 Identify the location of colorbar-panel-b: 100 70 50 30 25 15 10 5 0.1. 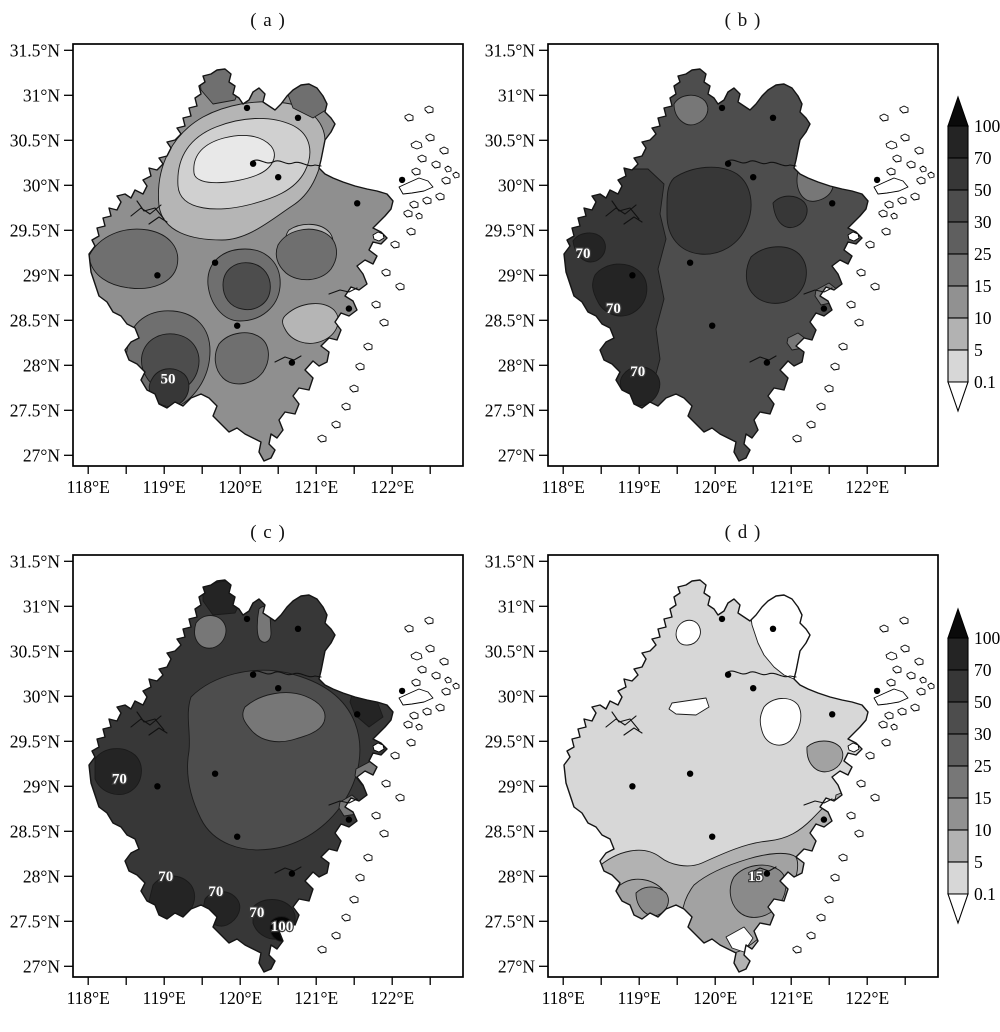
(973, 254).